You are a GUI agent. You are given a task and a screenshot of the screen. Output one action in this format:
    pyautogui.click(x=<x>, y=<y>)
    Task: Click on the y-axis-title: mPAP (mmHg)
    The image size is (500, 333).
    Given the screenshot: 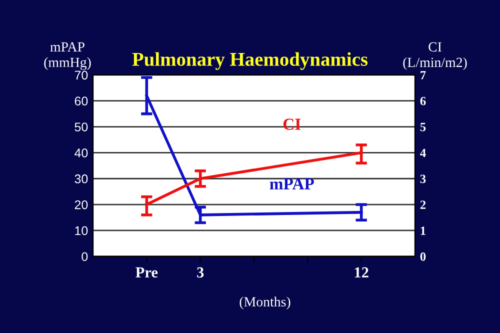 What is the action you would take?
    pyautogui.click(x=67, y=56)
    